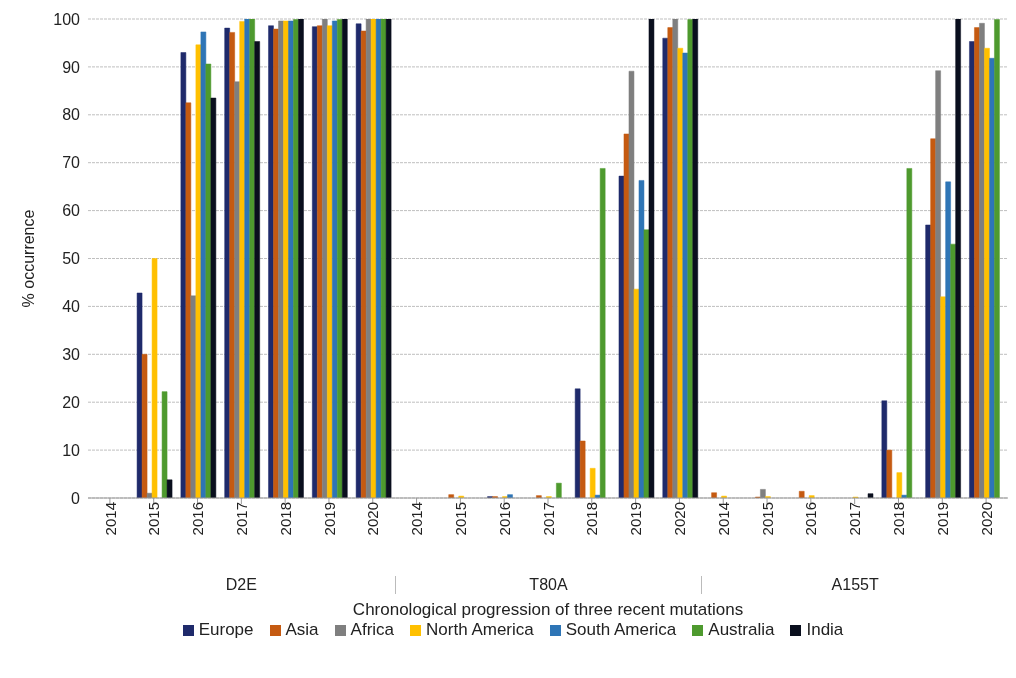 This screenshot has height=678, width=1016. What do you see at coordinates (71, 163) in the screenshot?
I see `y-tick-label: 70` at bounding box center [71, 163].